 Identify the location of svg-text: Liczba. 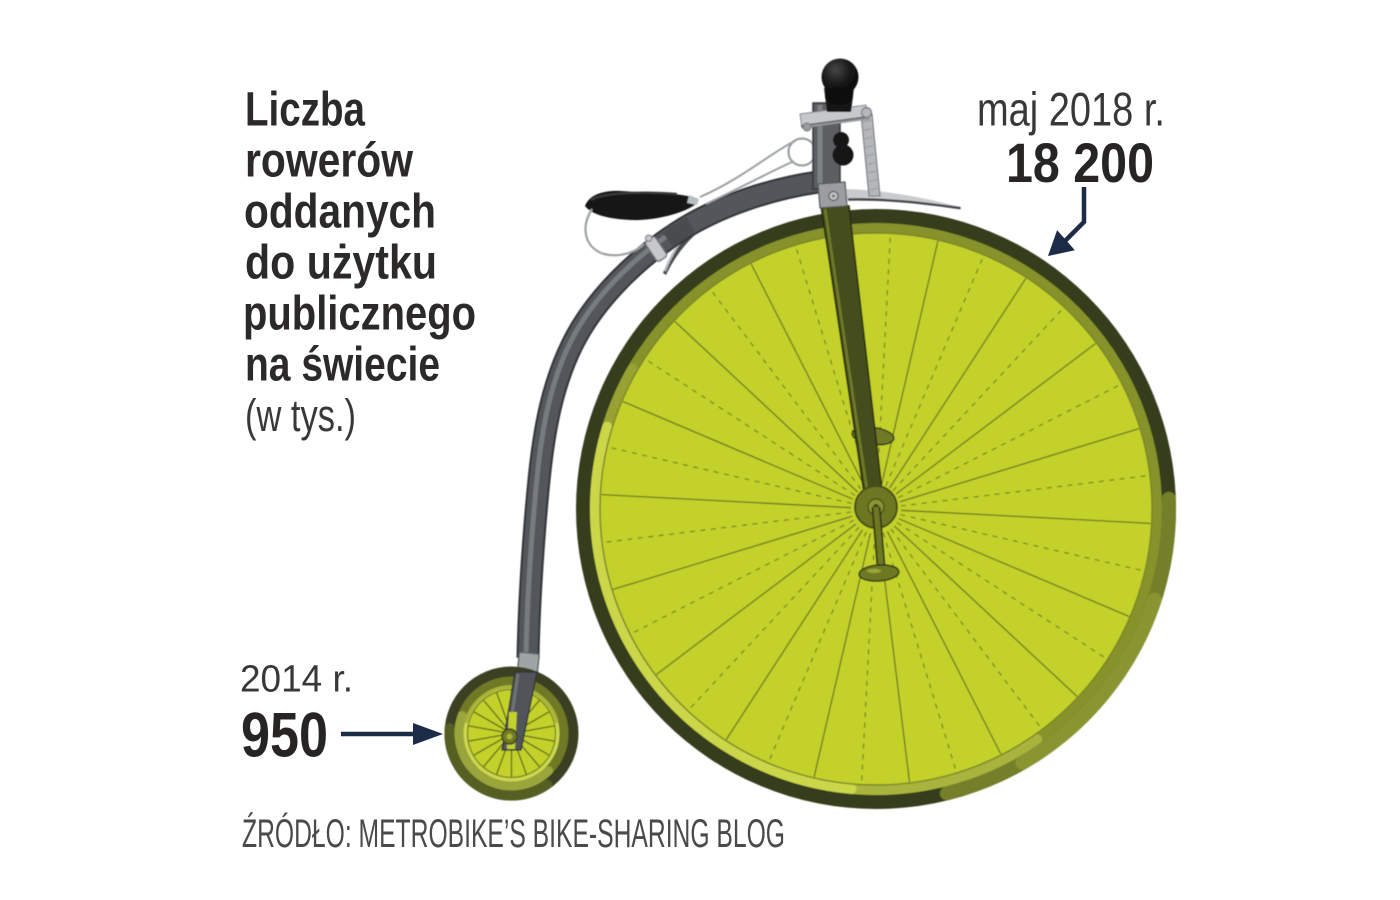
(305, 110).